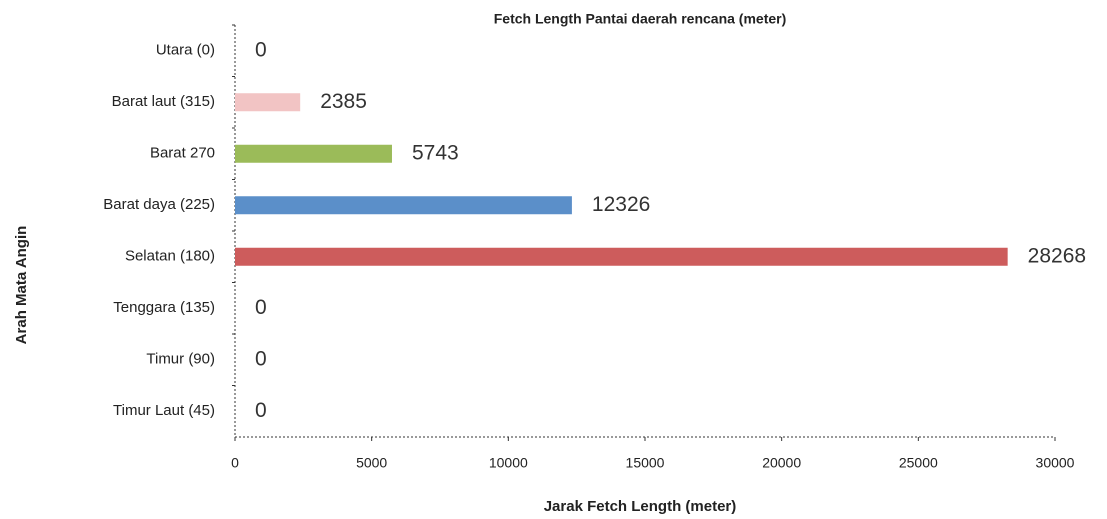 This screenshot has width=1107, height=519. What do you see at coordinates (164, 410) in the screenshot?
I see `y-tick-label: Timur Laut (45)` at bounding box center [164, 410].